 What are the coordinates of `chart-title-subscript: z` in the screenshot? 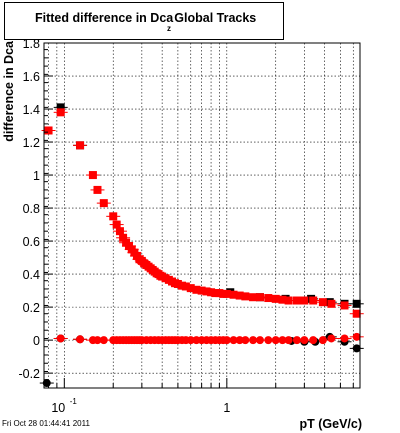 It's located at (169, 28).